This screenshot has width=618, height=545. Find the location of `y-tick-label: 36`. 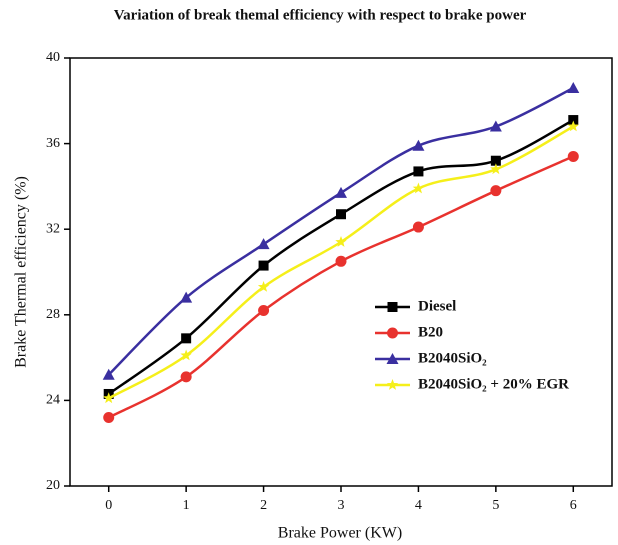

y-tick-label: 36 is located at coordinates (53, 143).